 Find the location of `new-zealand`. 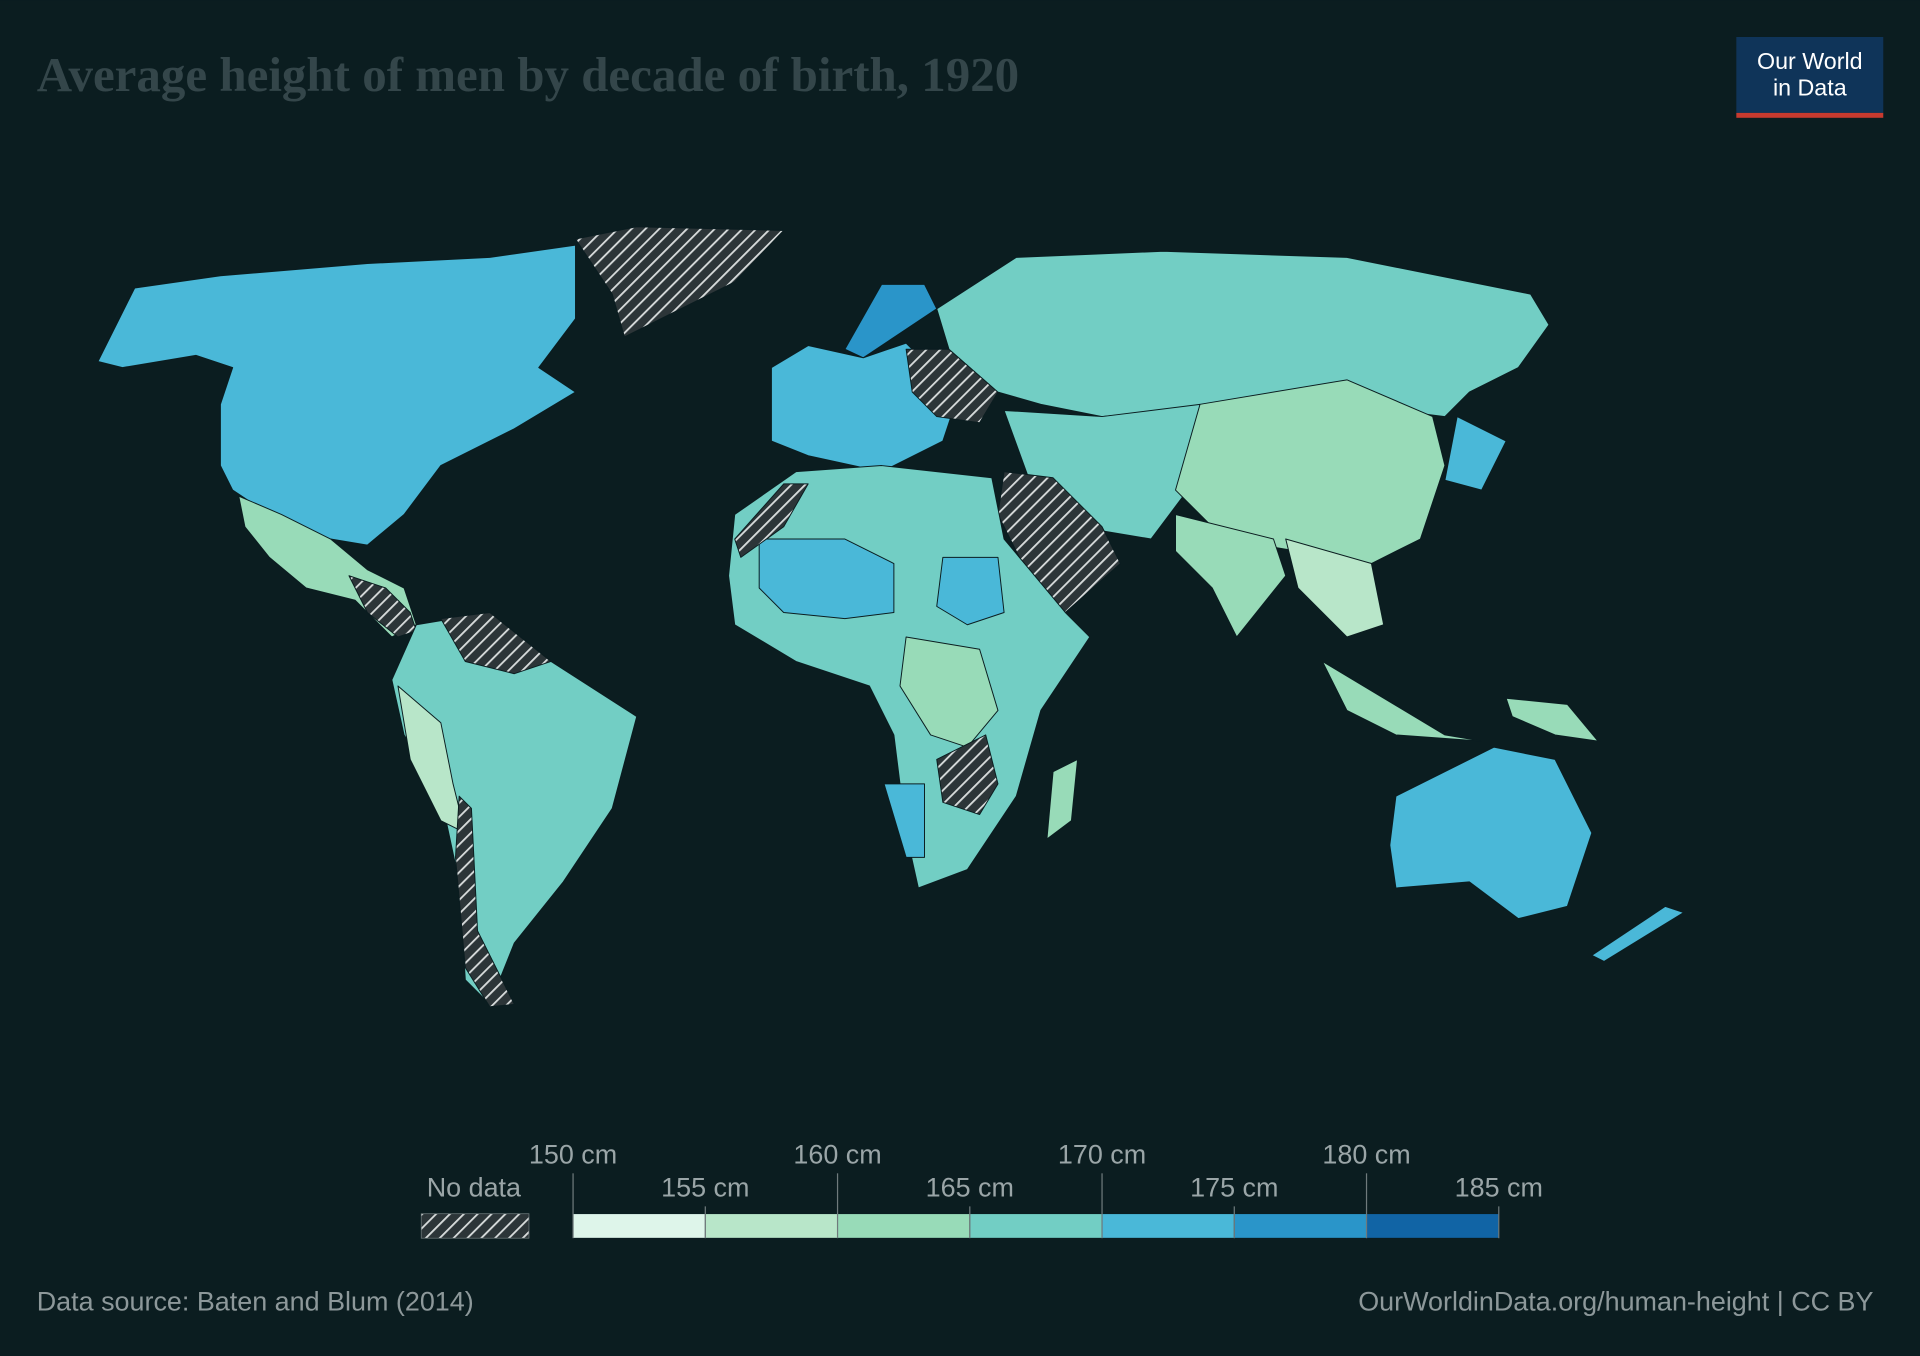

new-zealand is located at coordinates (1638, 933).